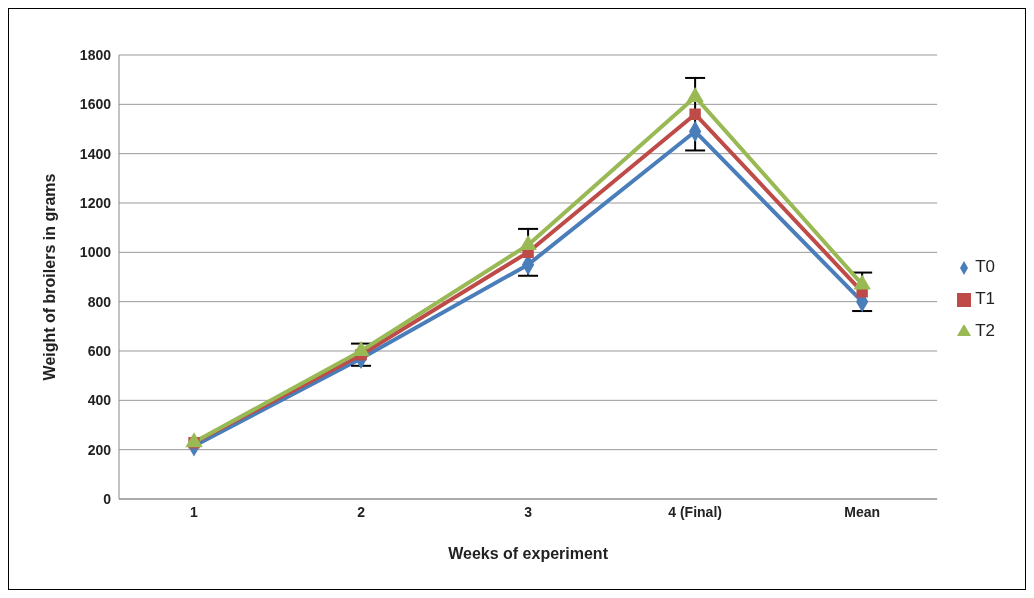  What do you see at coordinates (95, 104) in the screenshot?
I see `y-tick-label: 1600` at bounding box center [95, 104].